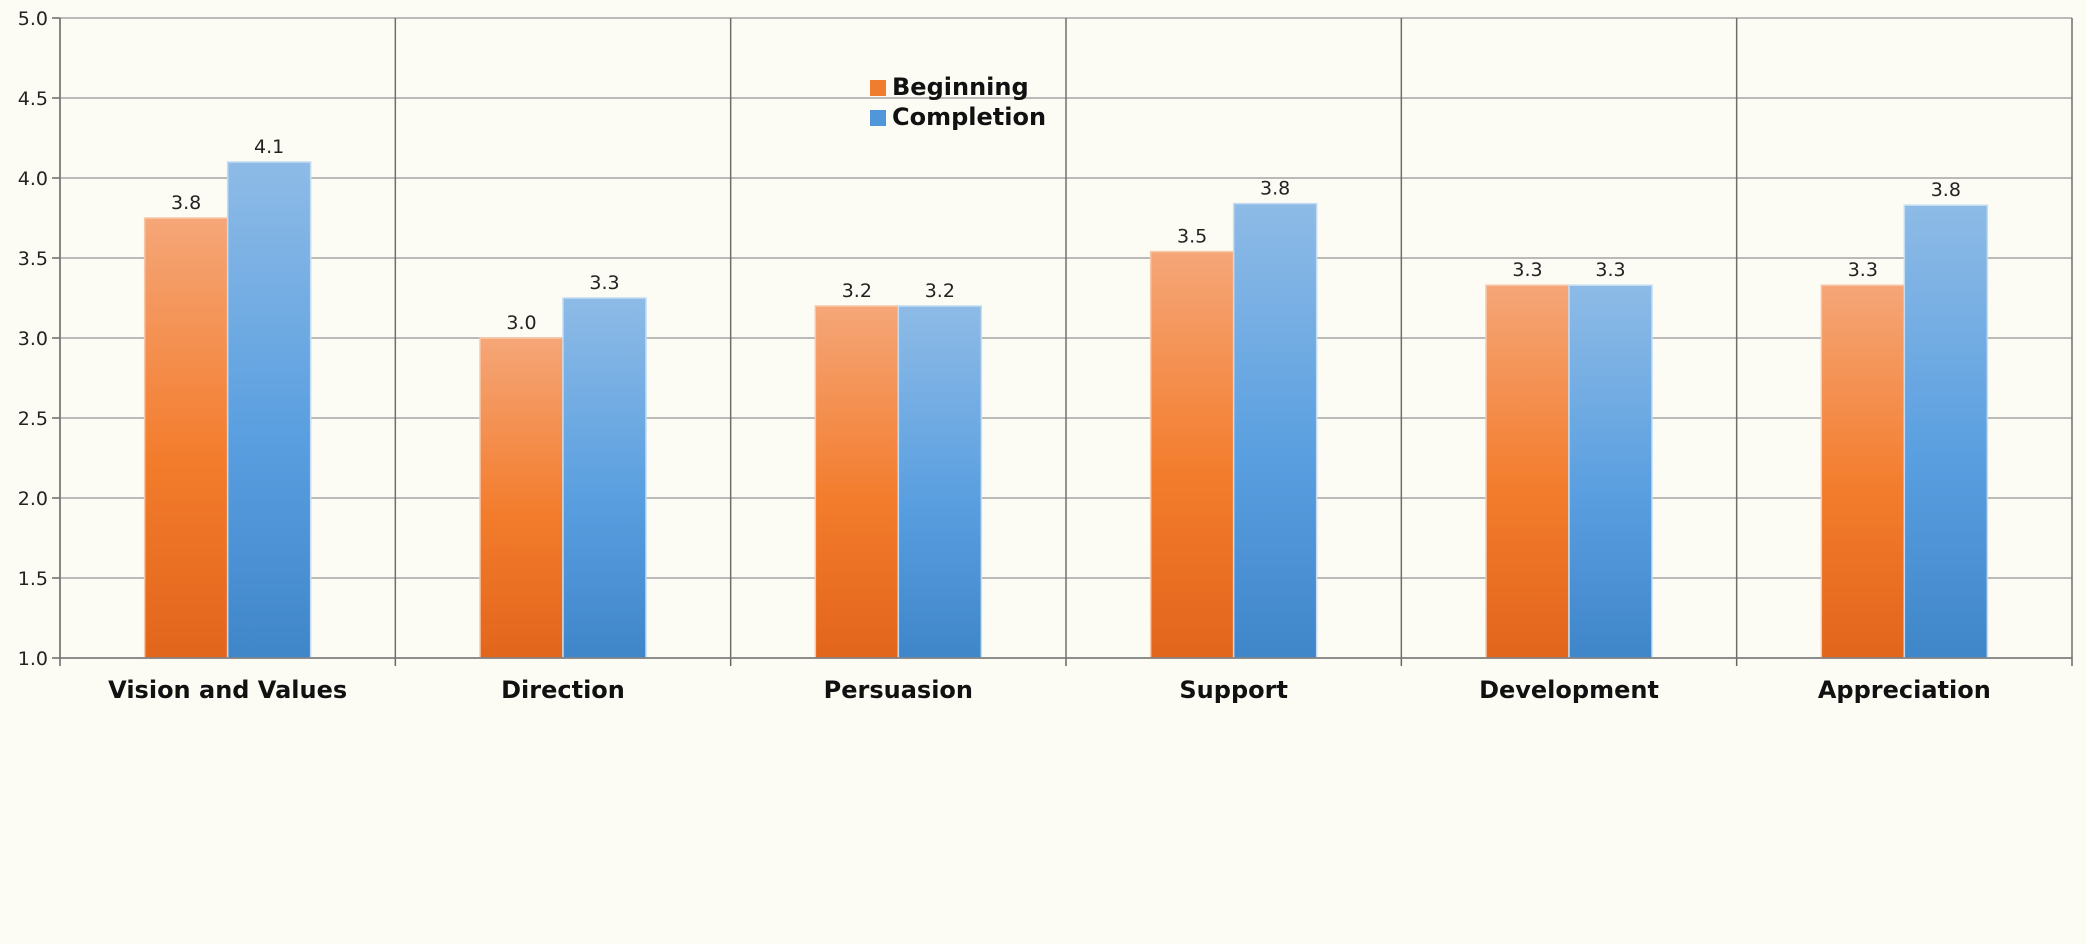 The image size is (2086, 944). I want to click on legend-swatch-beginning, so click(878, 88).